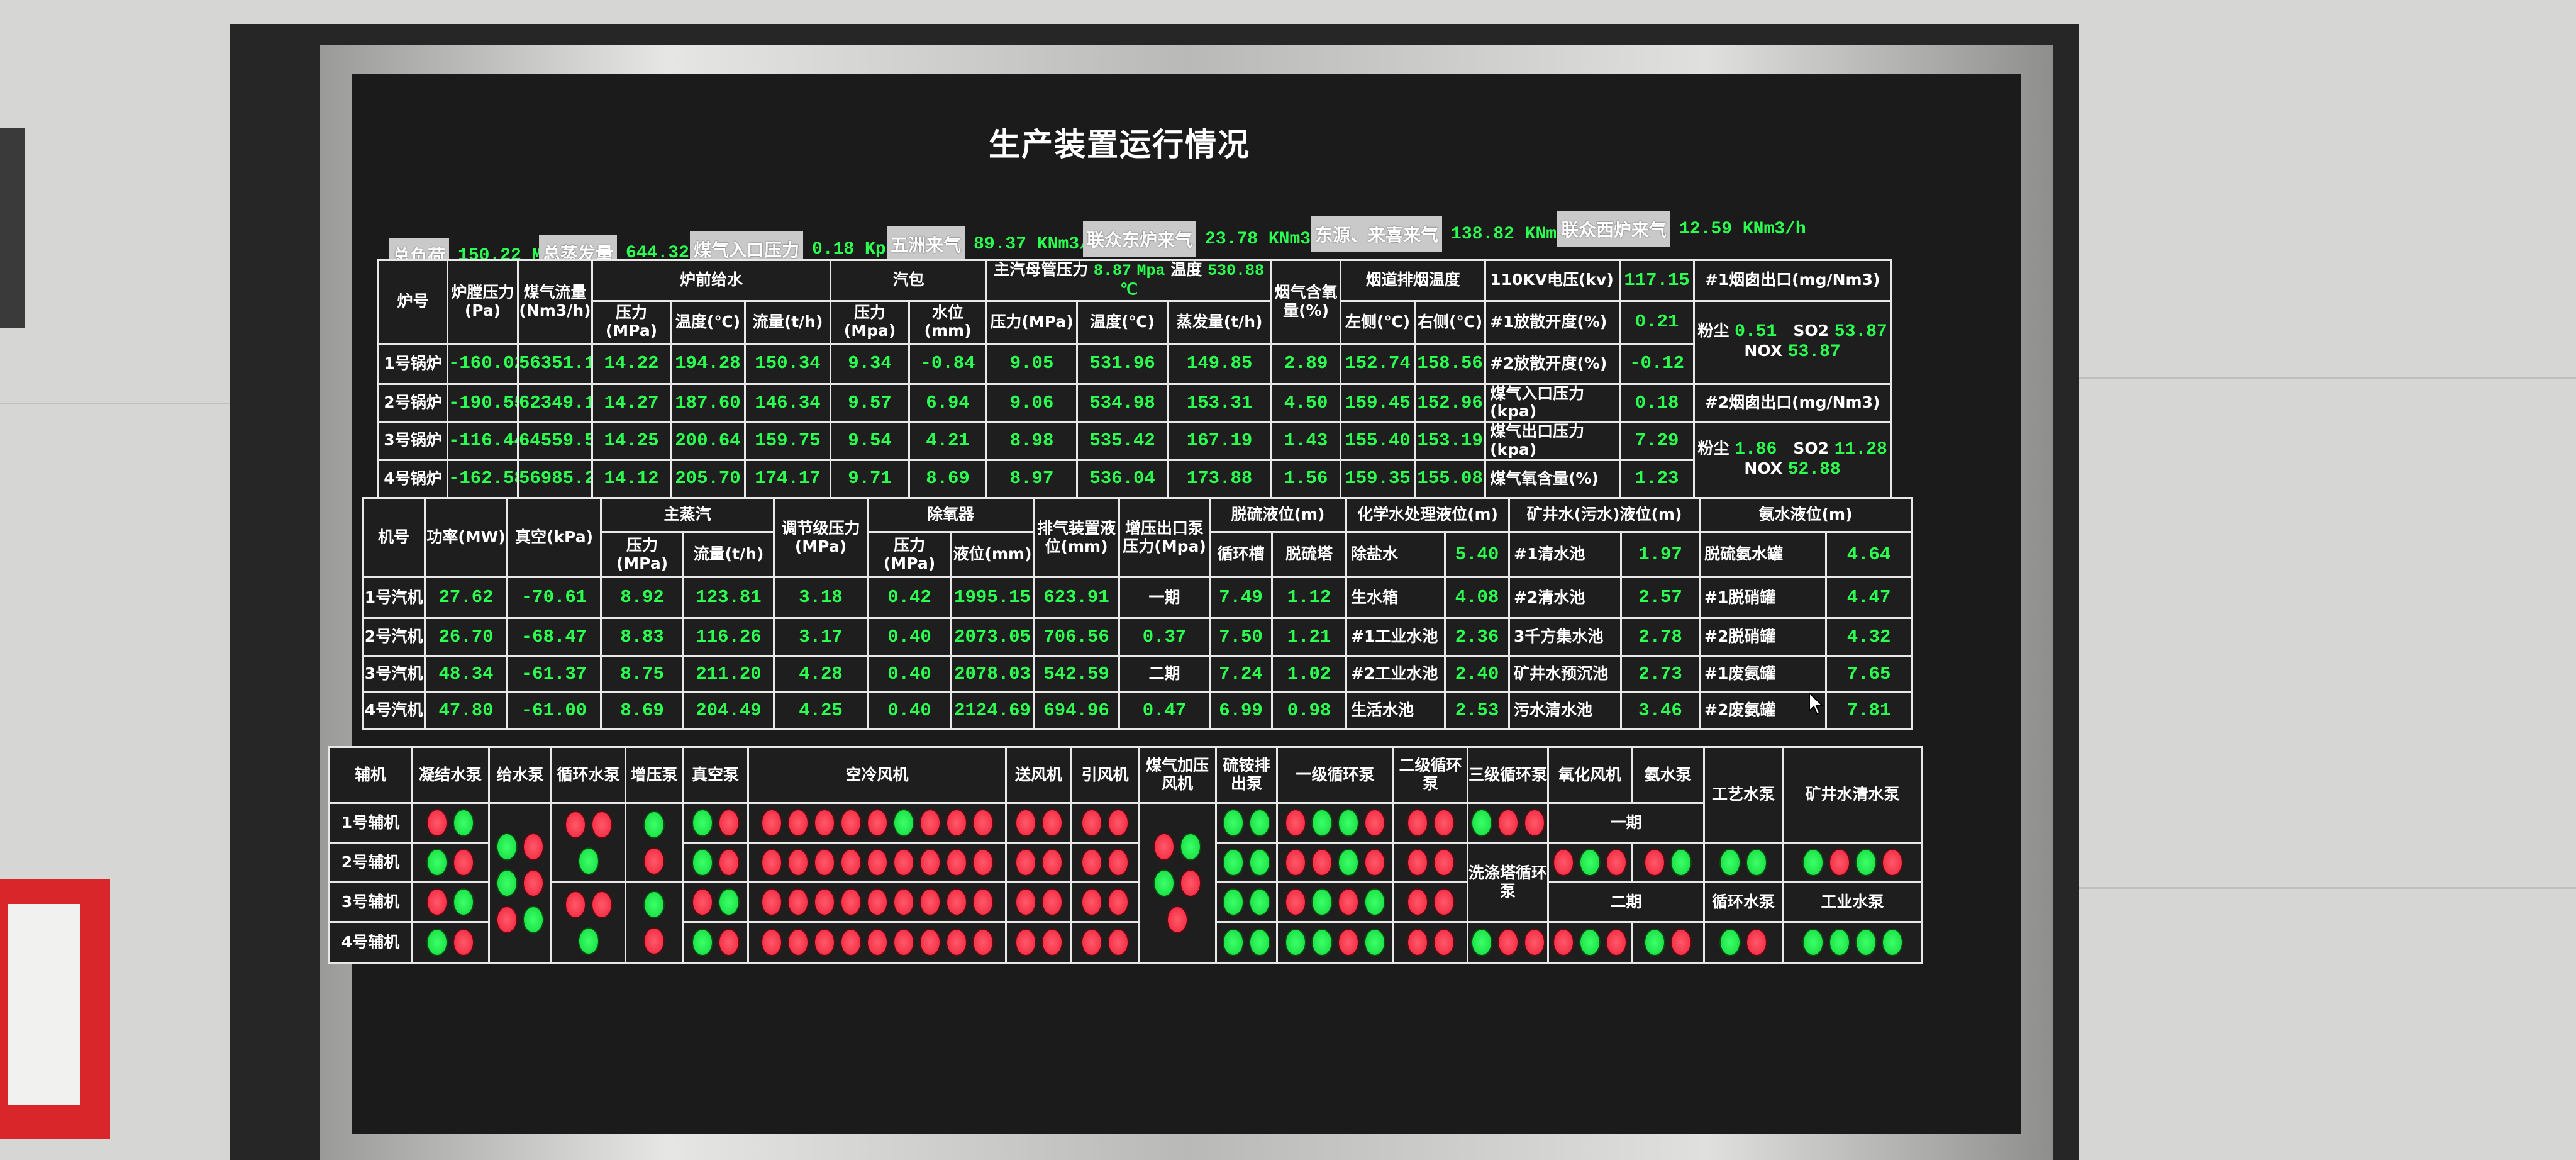 This screenshot has height=1160, width=2576. I want to click on mine_water-label: 矿井水预沉池, so click(1565, 674).